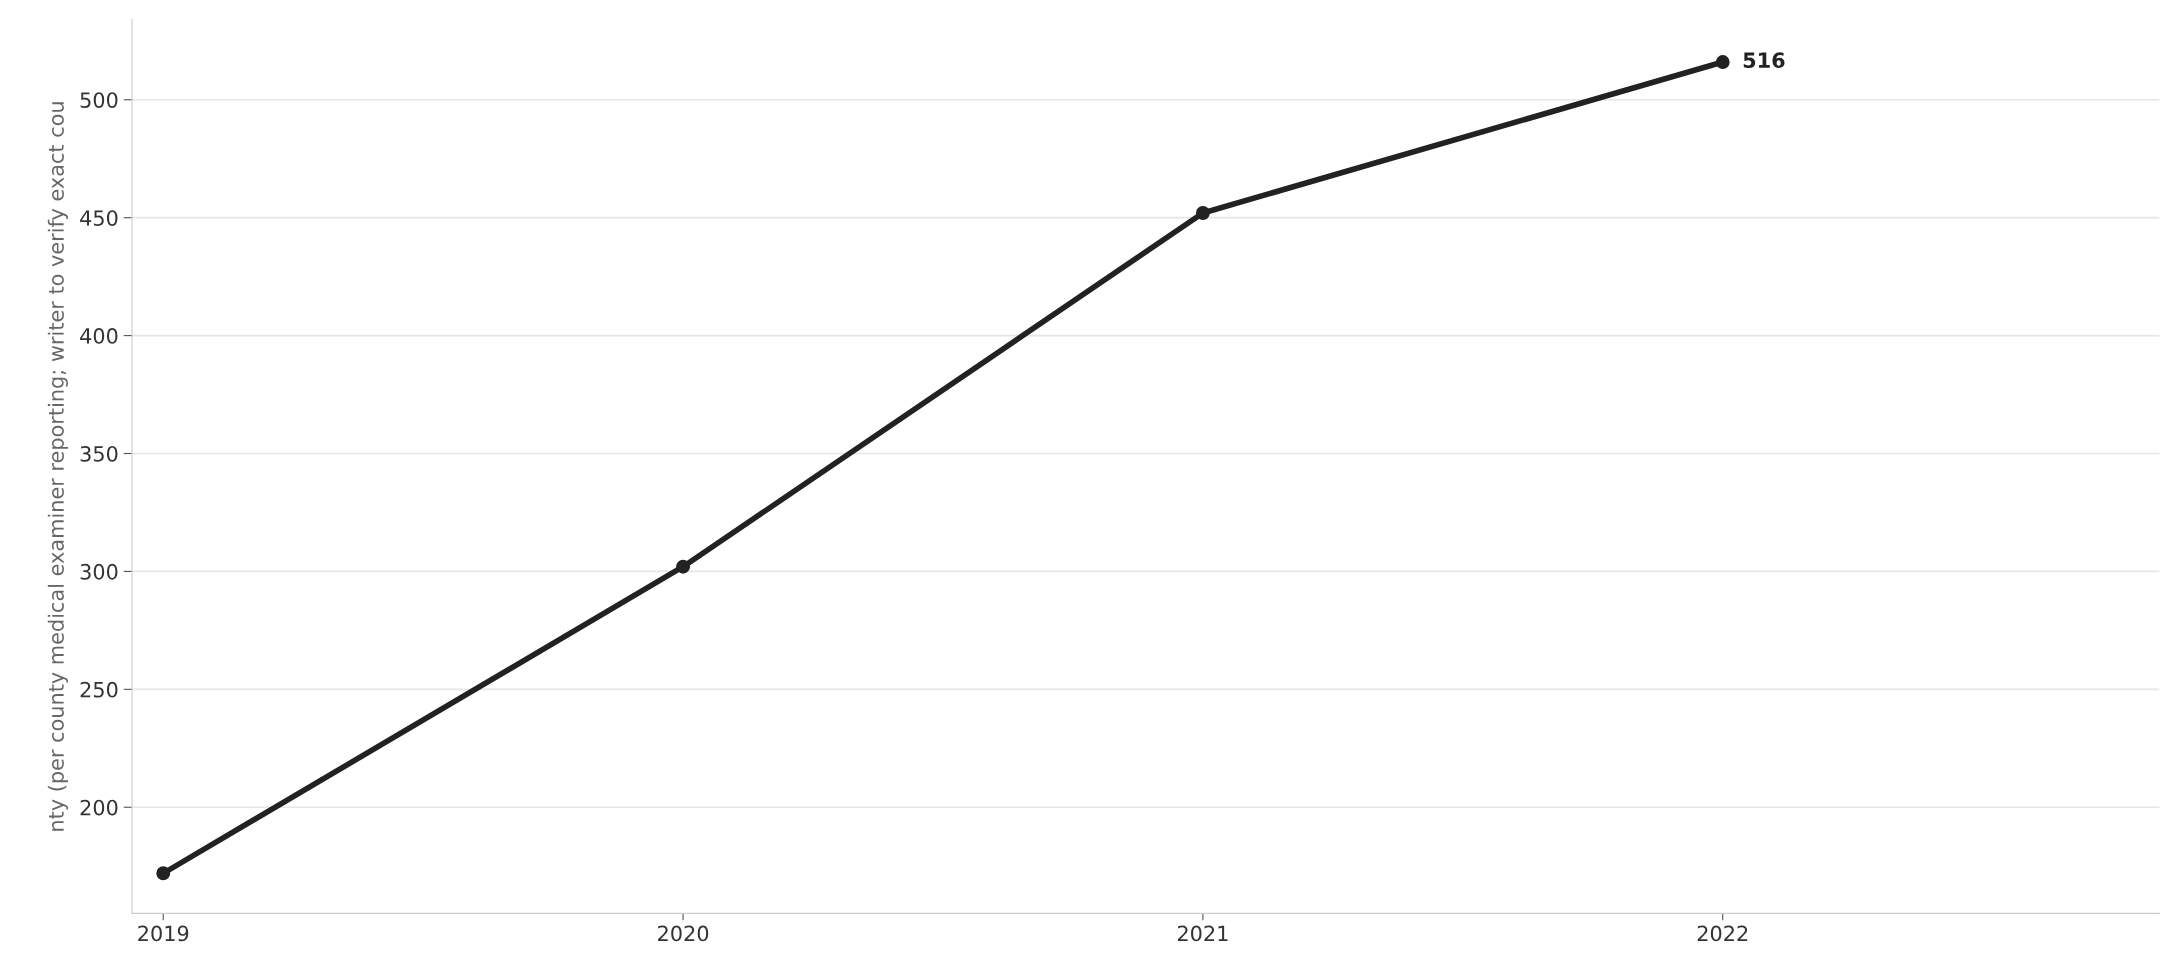  I want to click on y-axis-title: nty (per county medical examiner reporting; writer to verify exact cou, so click(57, 466).